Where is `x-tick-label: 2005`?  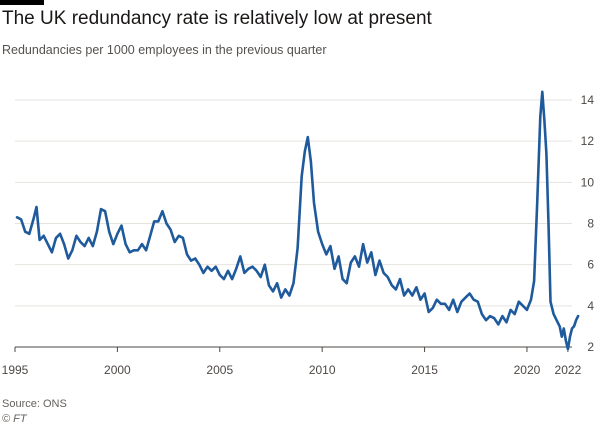
x-tick-label: 2005 is located at coordinates (219, 370).